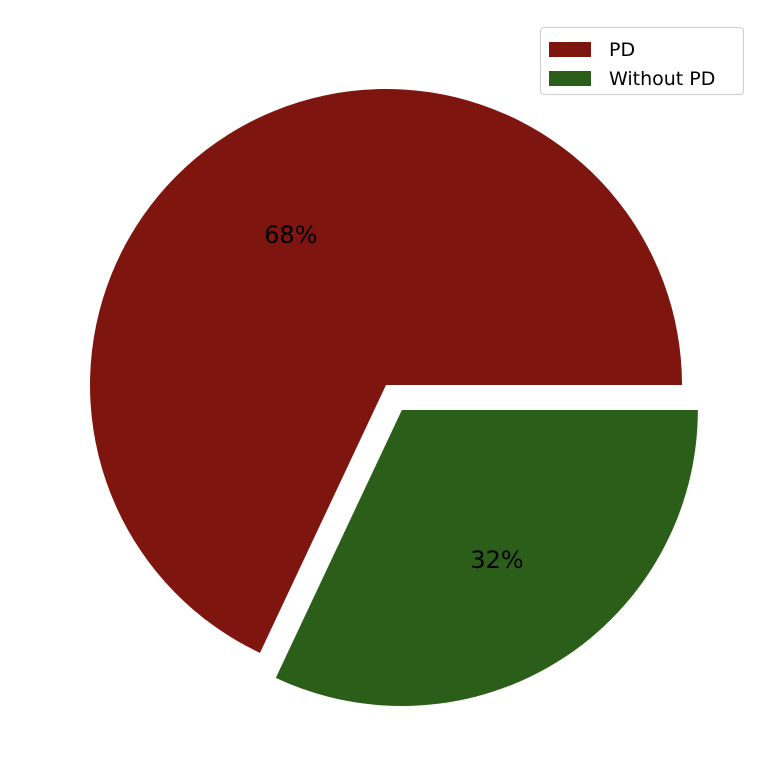 This screenshot has height=770, width=784. What do you see at coordinates (290, 235) in the screenshot?
I see `pie-pct-label-pd: 68%` at bounding box center [290, 235].